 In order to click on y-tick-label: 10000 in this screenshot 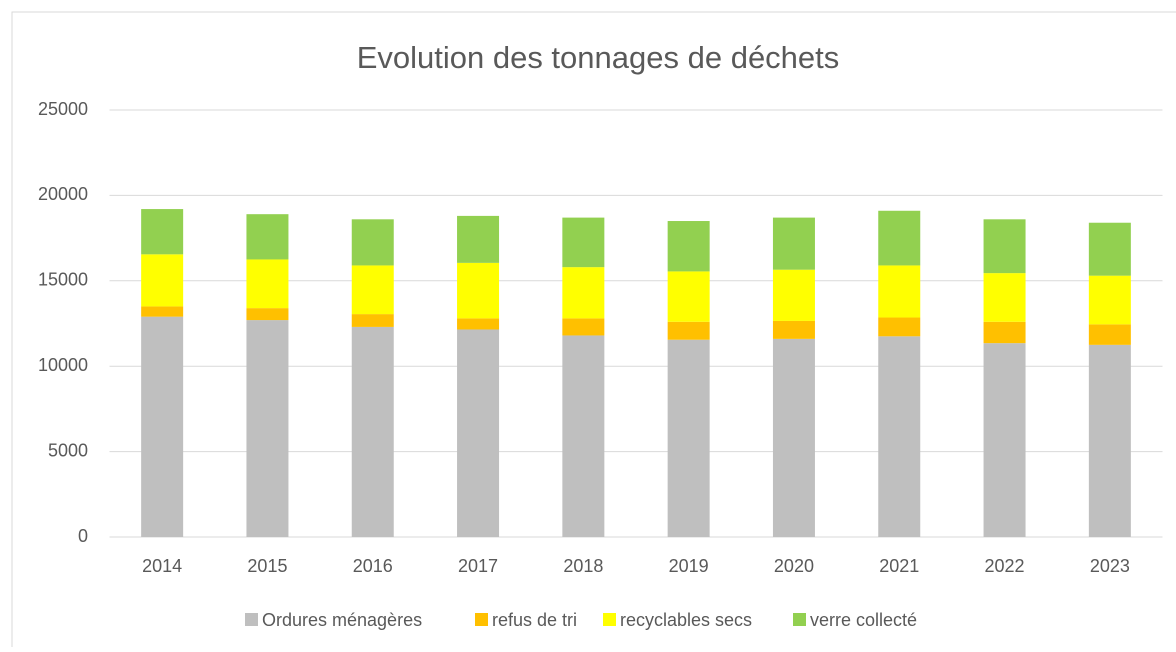, I will do `click(63, 365)`.